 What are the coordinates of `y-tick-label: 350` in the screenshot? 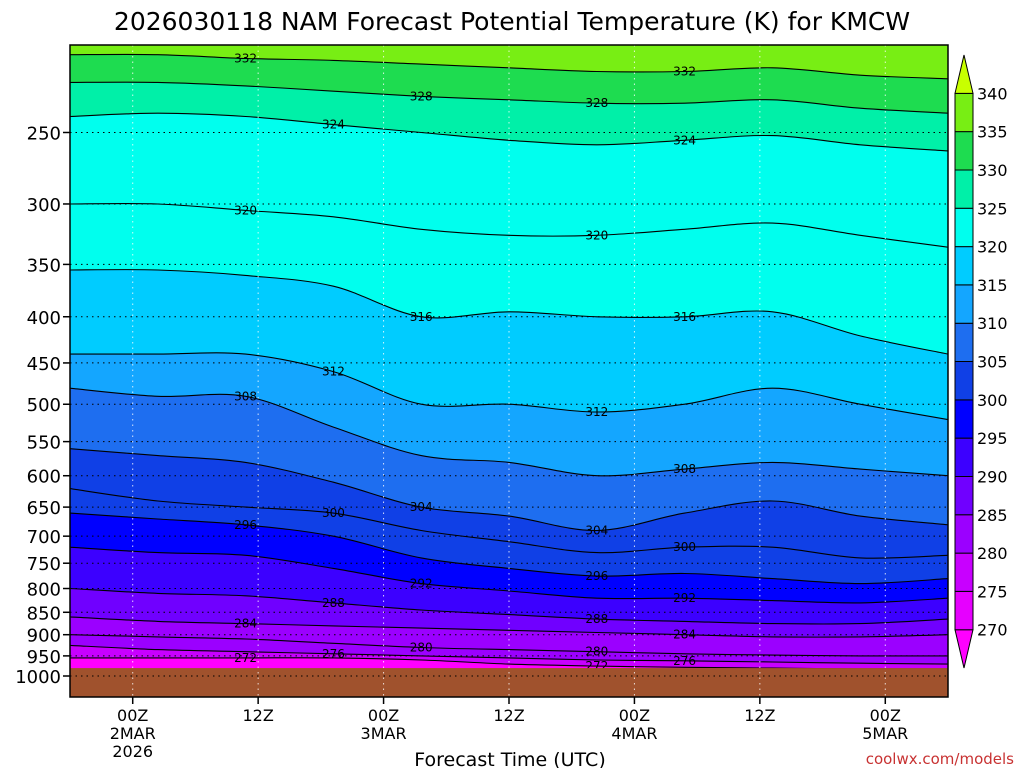 It's located at (44, 265).